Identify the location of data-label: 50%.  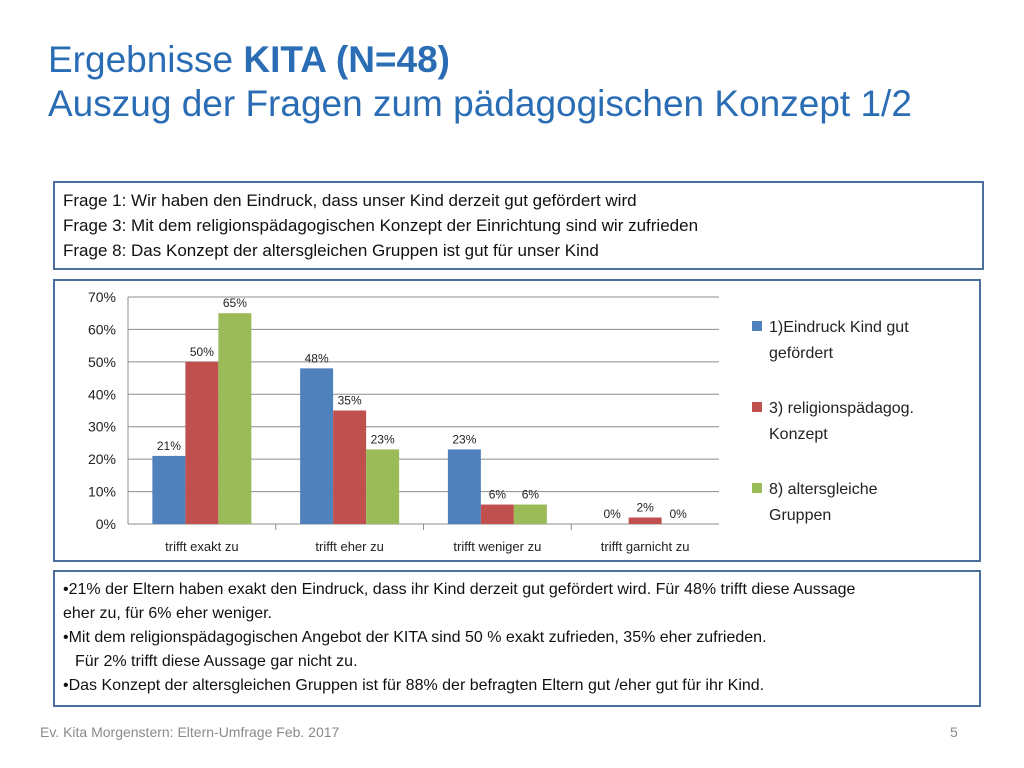
(202, 352).